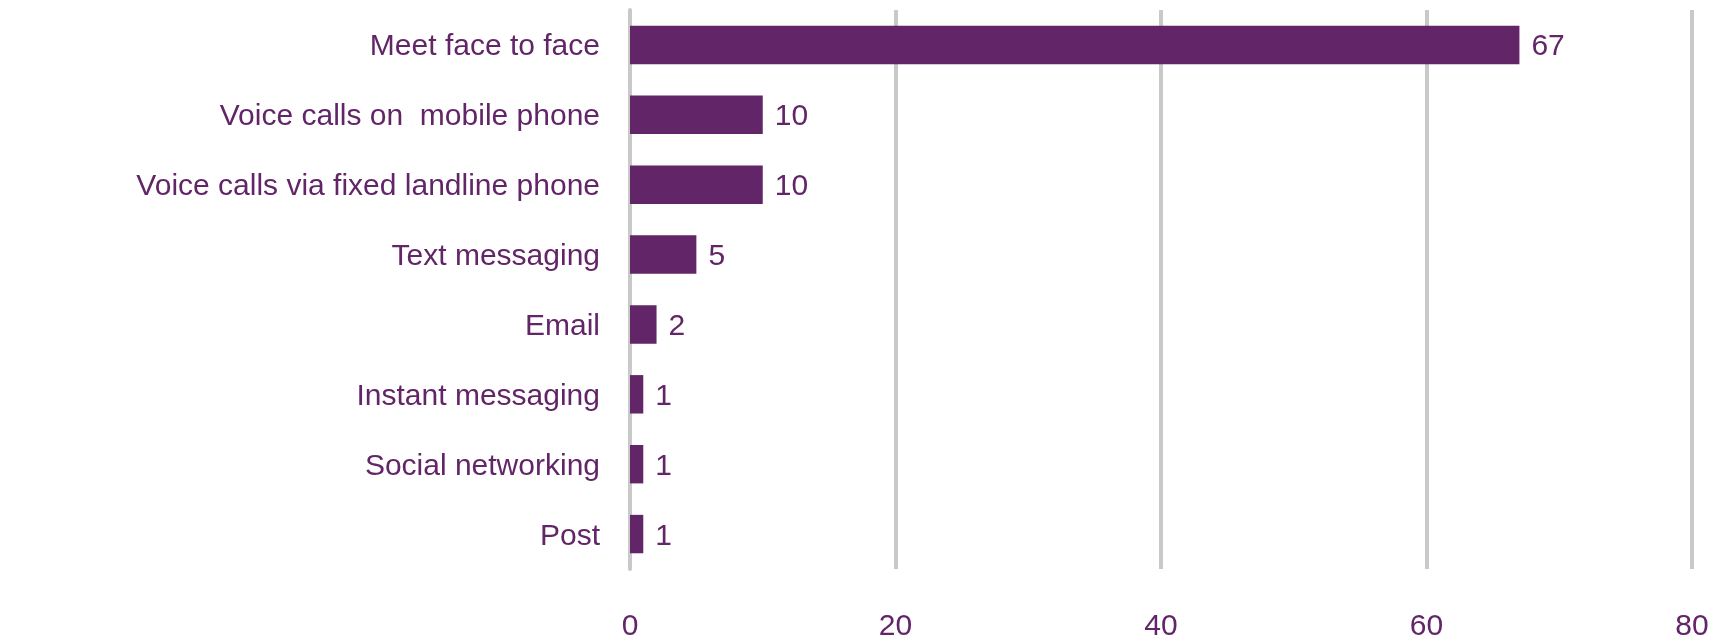 The width and height of the screenshot is (1728, 641). Describe the element at coordinates (368, 185) in the screenshot. I see `y-tick-label: Voice calls via fixed landline phone` at that location.